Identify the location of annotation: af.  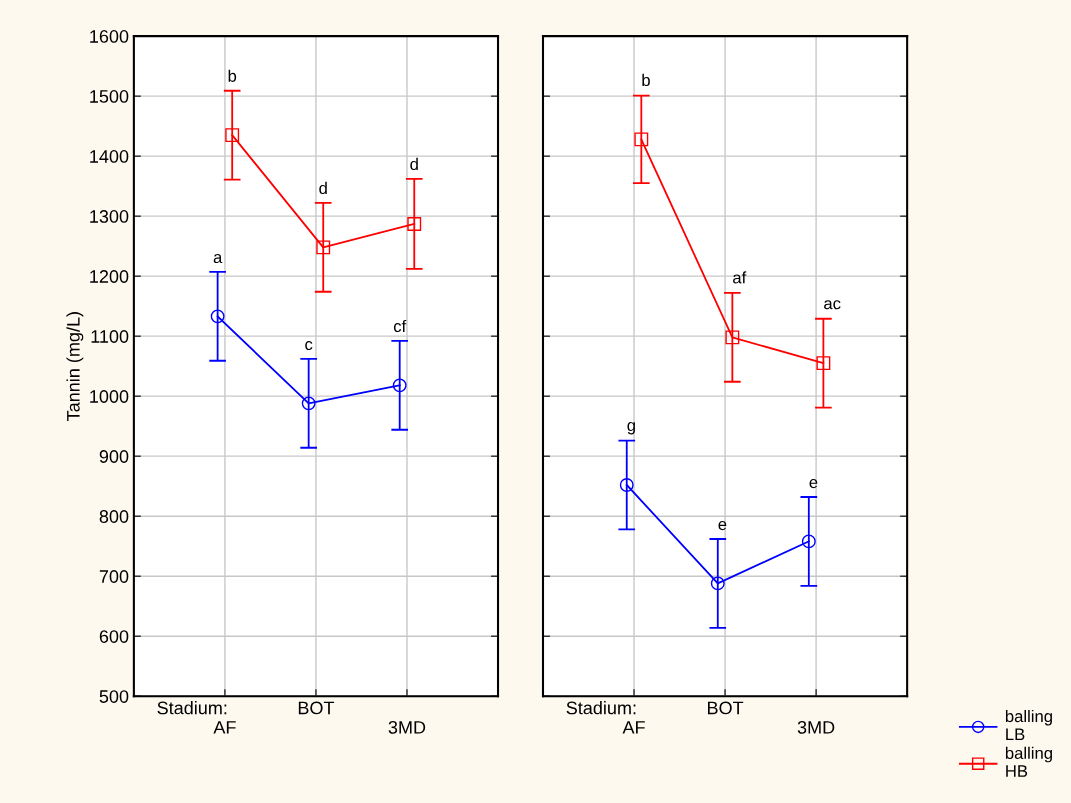
(740, 277).